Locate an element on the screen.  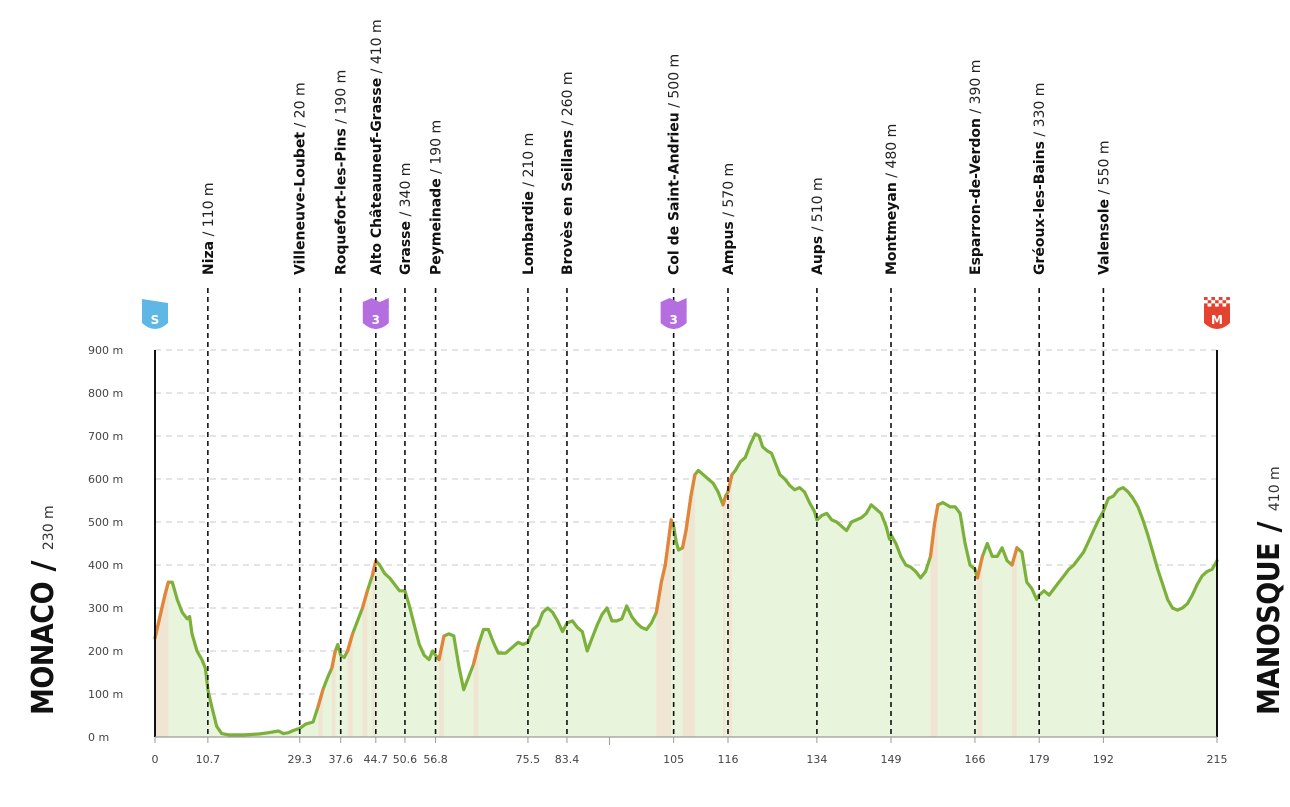
waypoint-label: Roquefort-les-Pins / 190 m is located at coordinates (342, 172).